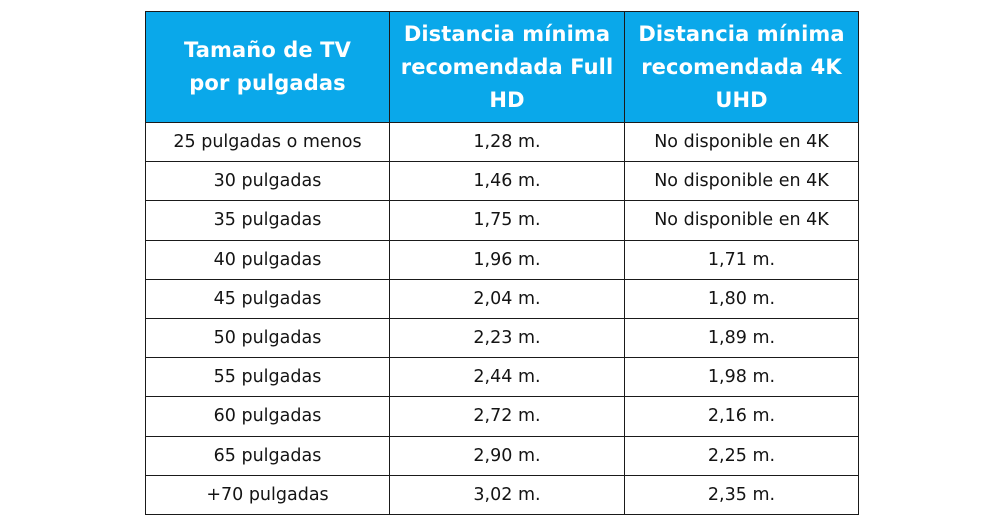 This screenshot has height=524, width=998. I want to click on table-row: +70 pulgadas 3,02 m. 2,35 m., so click(502, 494).